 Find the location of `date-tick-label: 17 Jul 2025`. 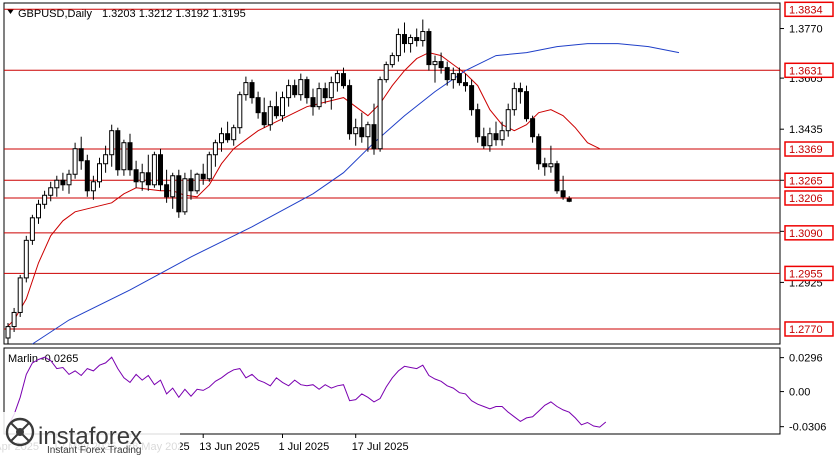

date-tick-label: 17 Jul 2025 is located at coordinates (380, 447).